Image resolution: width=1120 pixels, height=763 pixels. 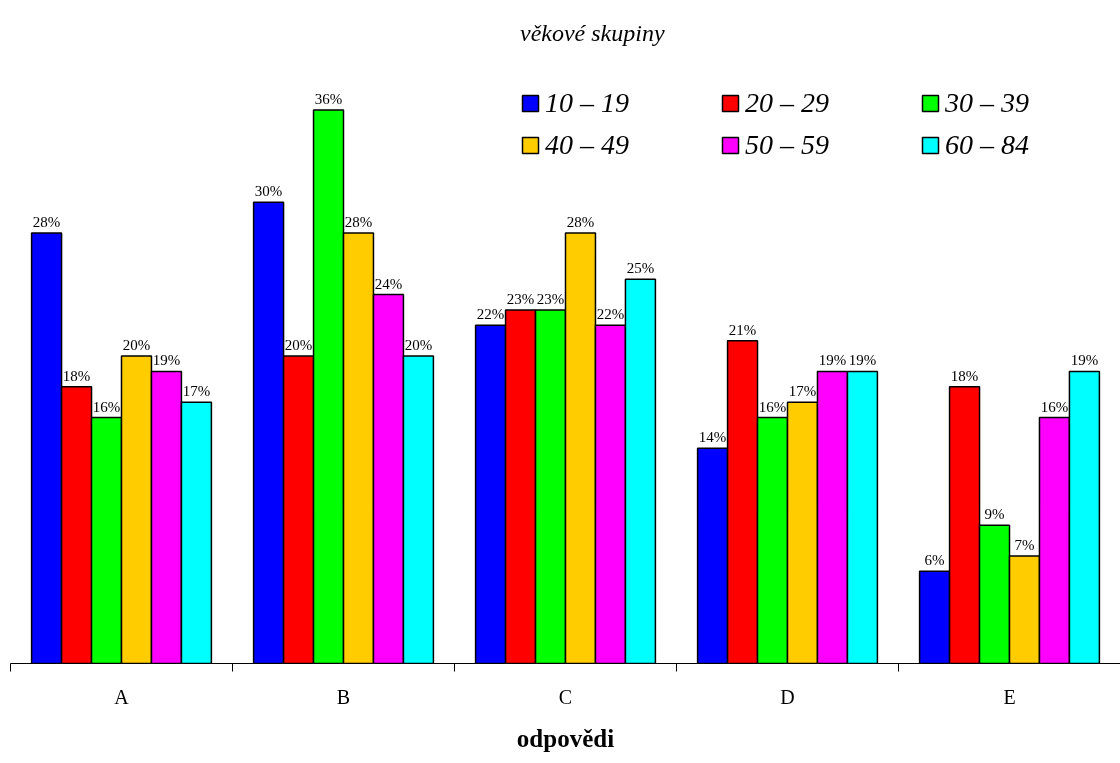 I want to click on data-label: 36%, so click(x=328, y=99).